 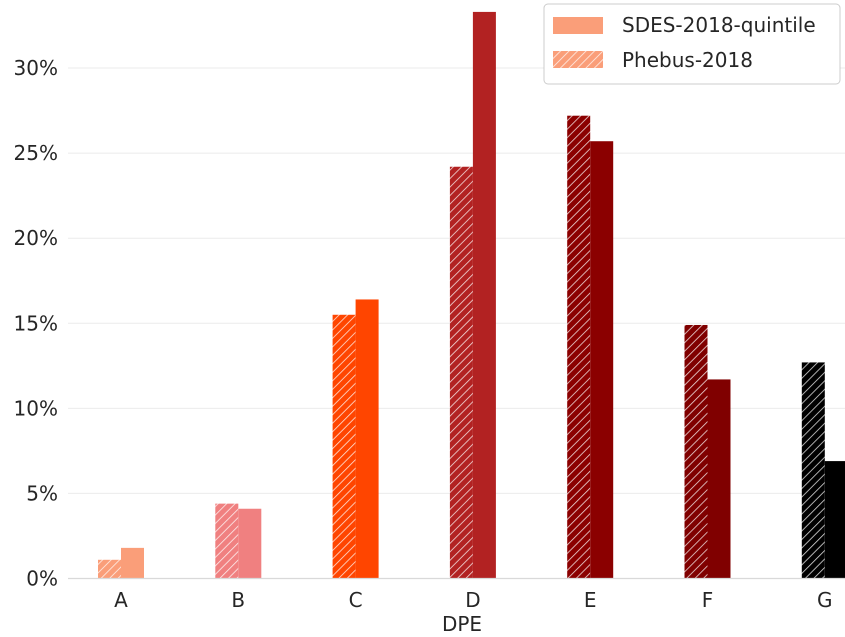 I want to click on x-tick-label: G, so click(x=825, y=600).